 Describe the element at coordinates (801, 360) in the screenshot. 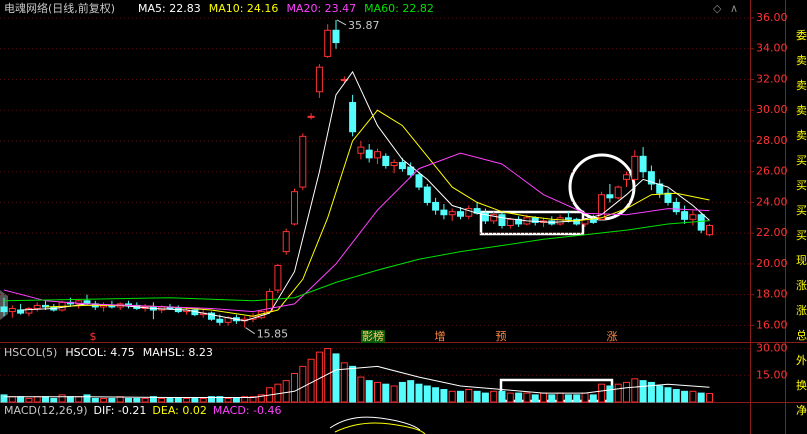

I see `side-label: 外` at that location.